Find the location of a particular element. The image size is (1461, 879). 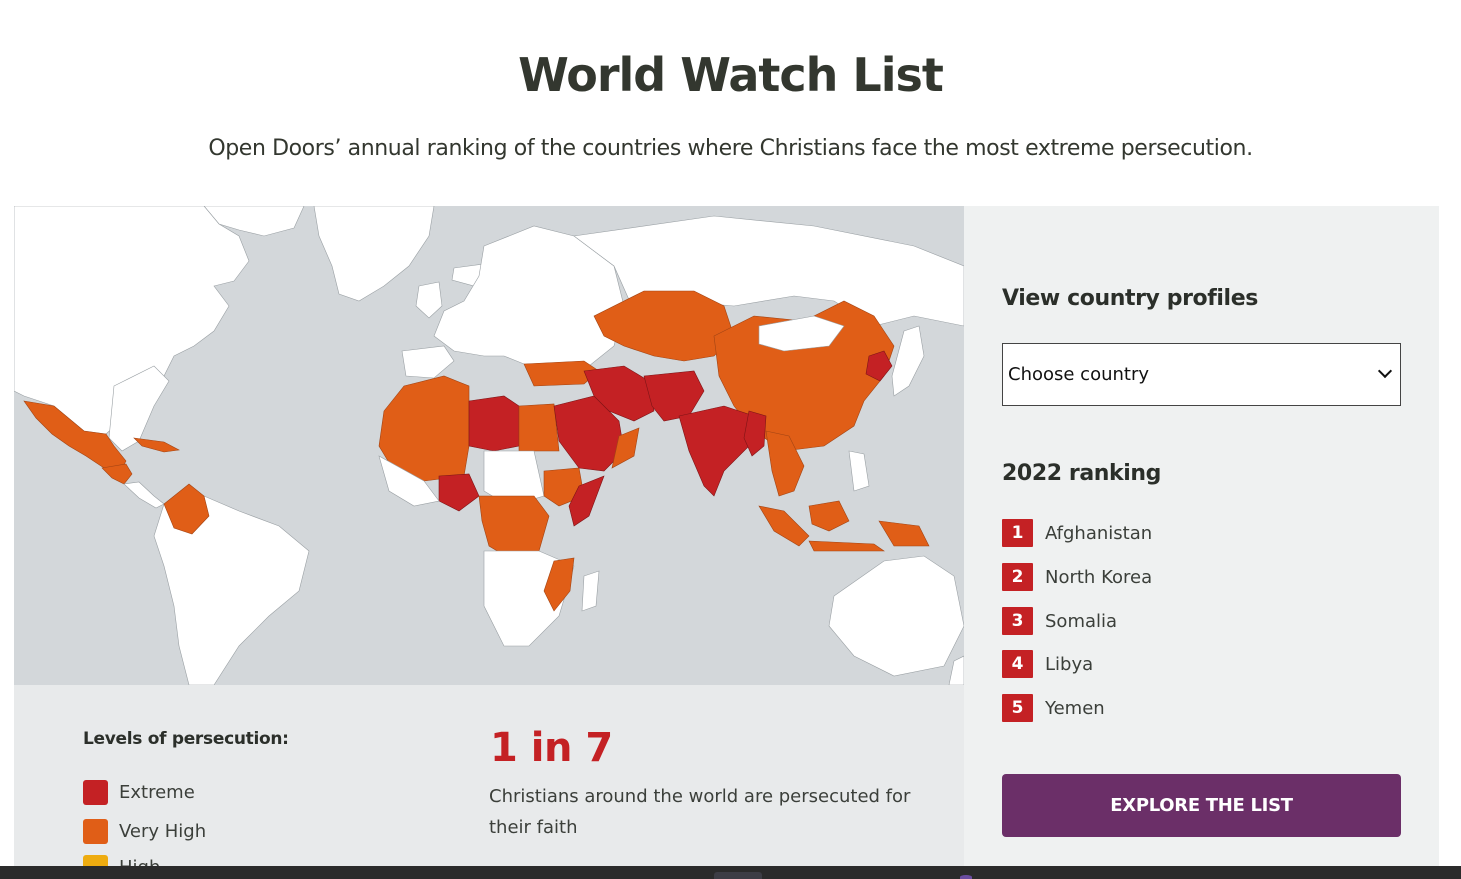

taskbar-strip is located at coordinates (730, 872).